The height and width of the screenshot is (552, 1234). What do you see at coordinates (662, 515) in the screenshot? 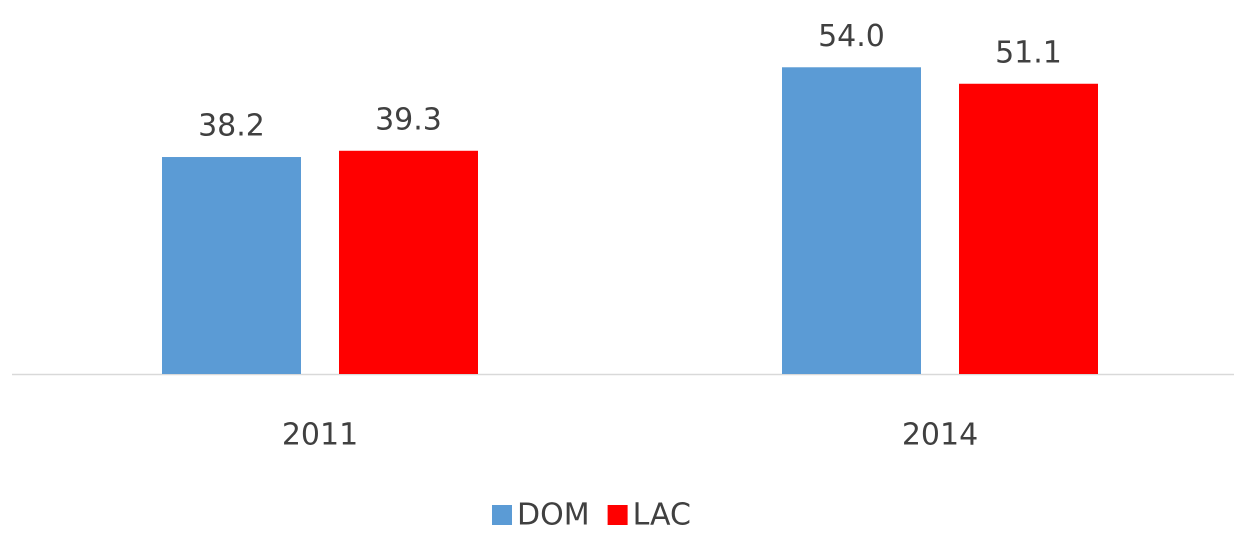
I see `legend-label: LAC` at bounding box center [662, 515].